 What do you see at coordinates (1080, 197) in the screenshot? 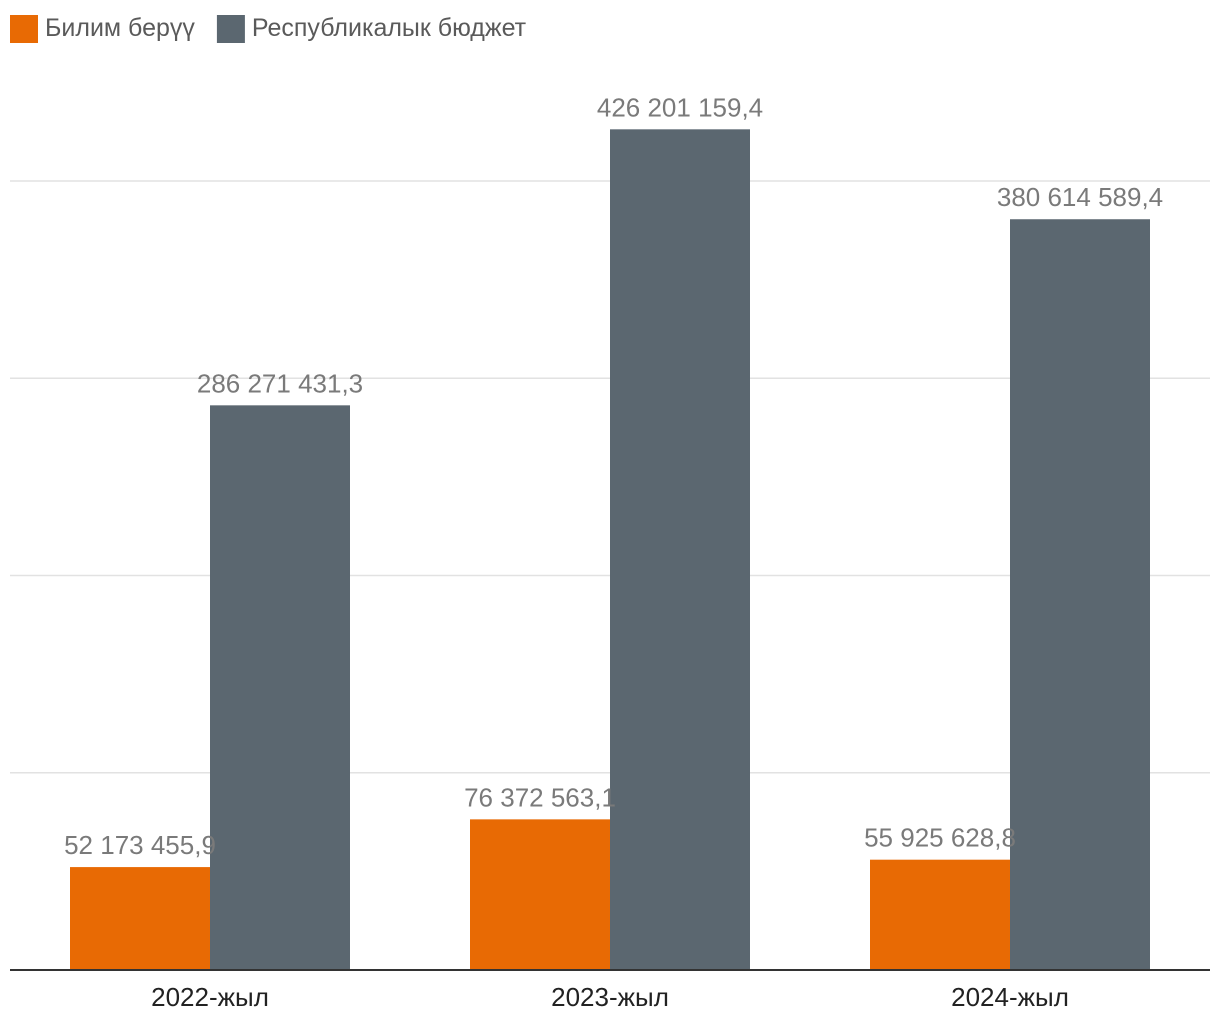
I see `data-label-series2-3: 380 614 589,4` at bounding box center [1080, 197].